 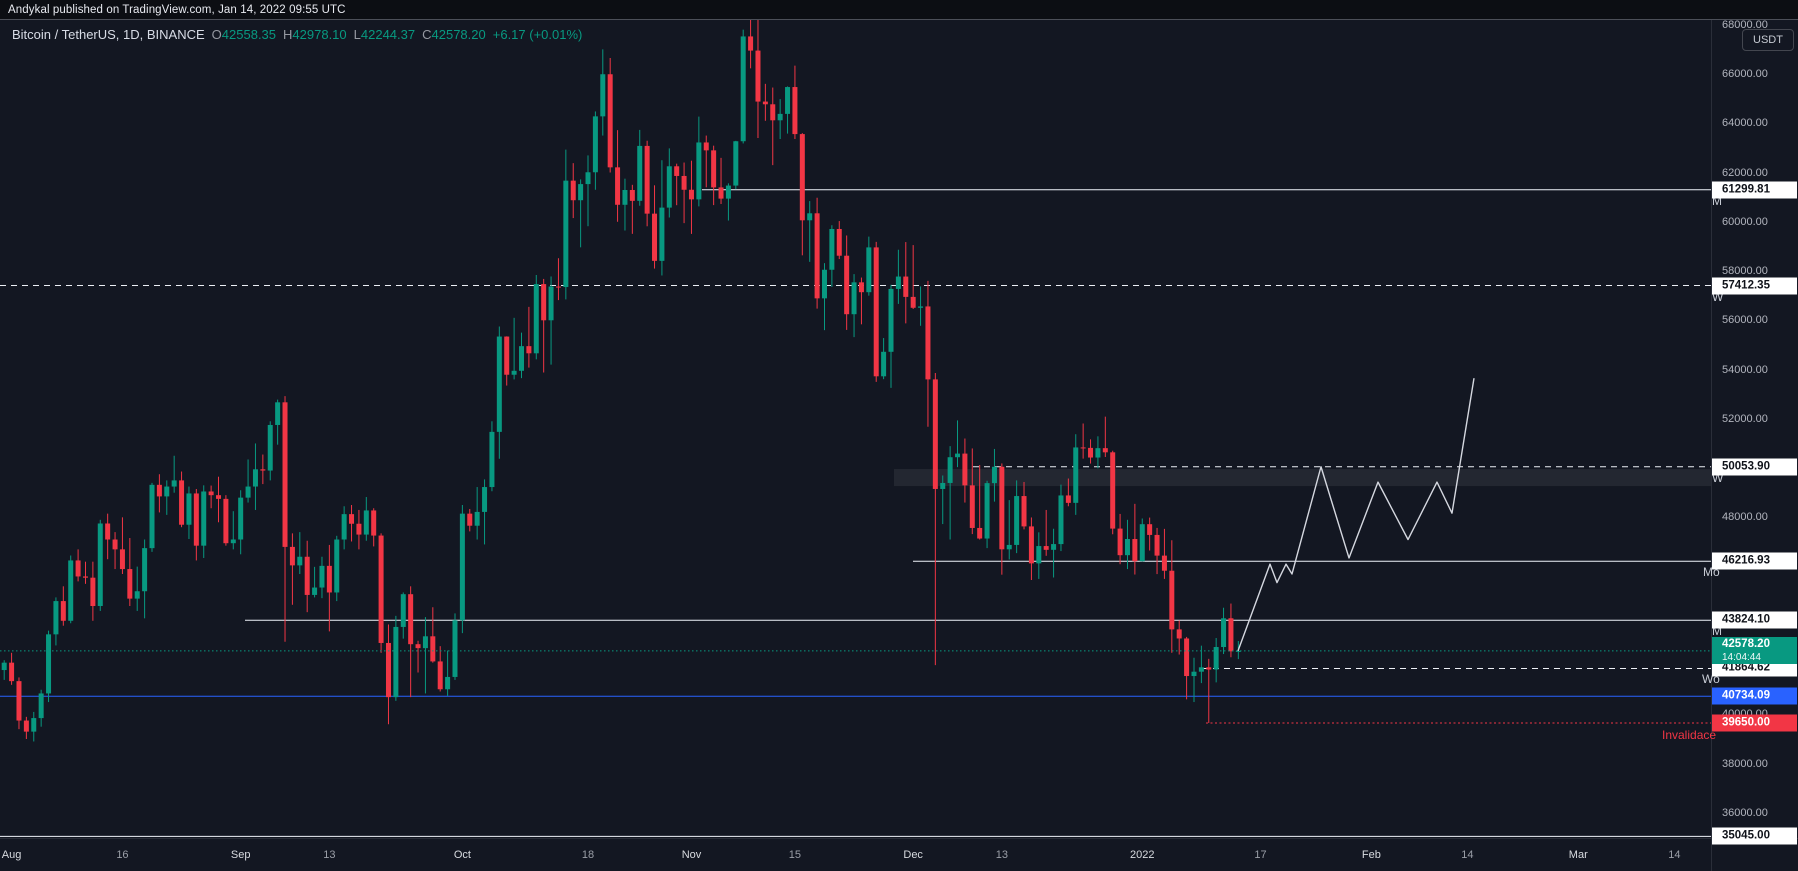 What do you see at coordinates (1745, 24) in the screenshot?
I see `price-tick-68000.00: 68000.00` at bounding box center [1745, 24].